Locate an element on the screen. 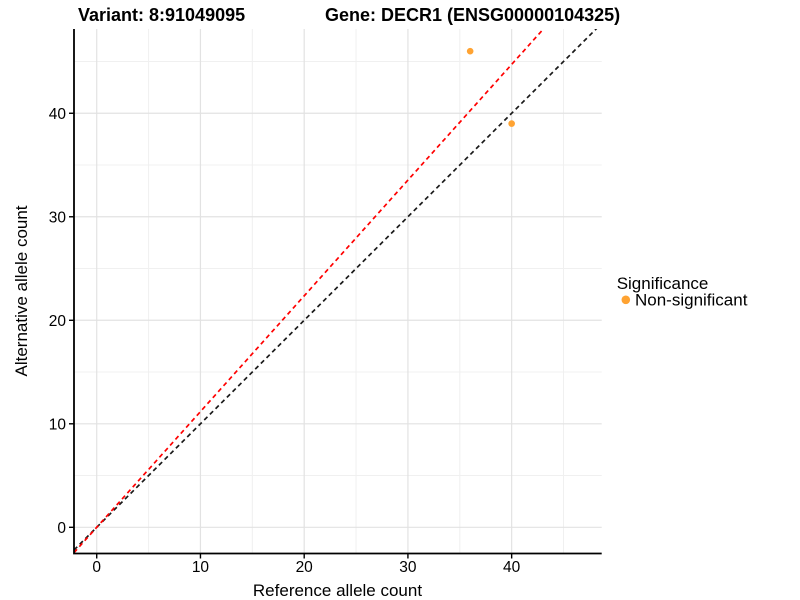 The height and width of the screenshot is (600, 800). legend-title: Significance is located at coordinates (663, 283).